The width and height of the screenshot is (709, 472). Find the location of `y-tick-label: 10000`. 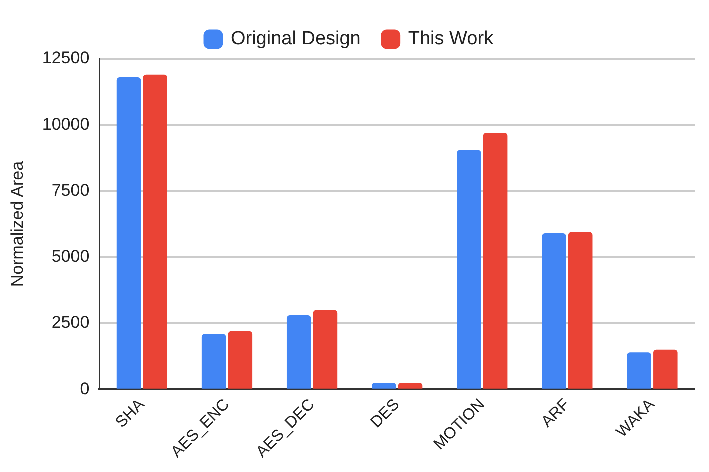

y-tick-label: 10000 is located at coordinates (66, 124).